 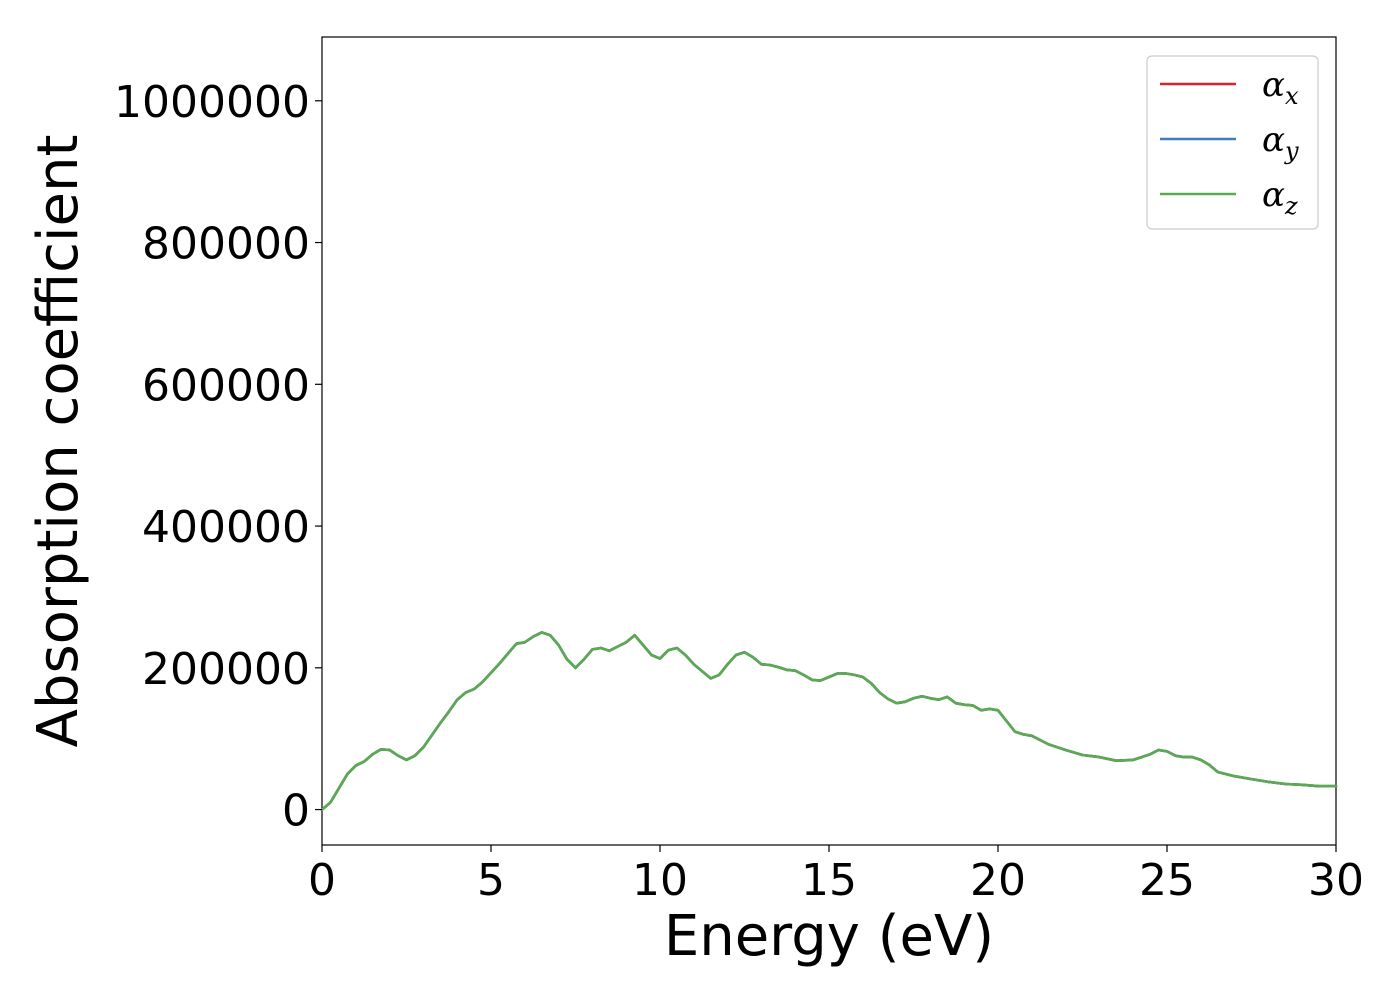 What do you see at coordinates (1280, 142) in the screenshot?
I see `legend-label-y: αy` at bounding box center [1280, 142].